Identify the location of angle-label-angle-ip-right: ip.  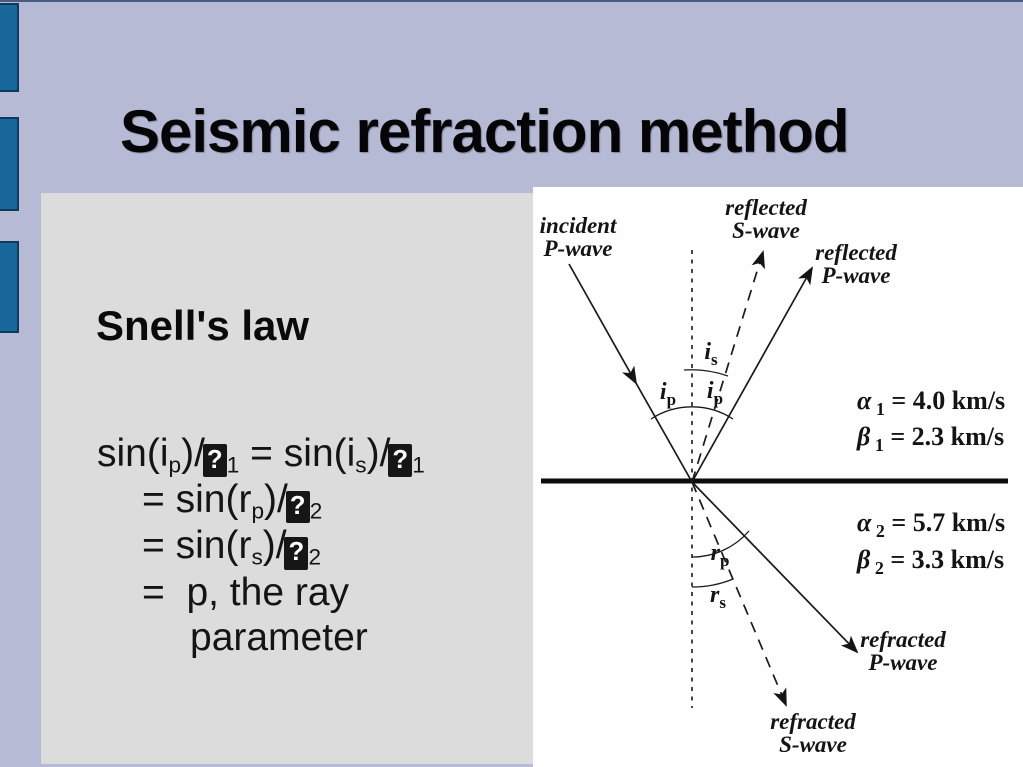
(715, 393).